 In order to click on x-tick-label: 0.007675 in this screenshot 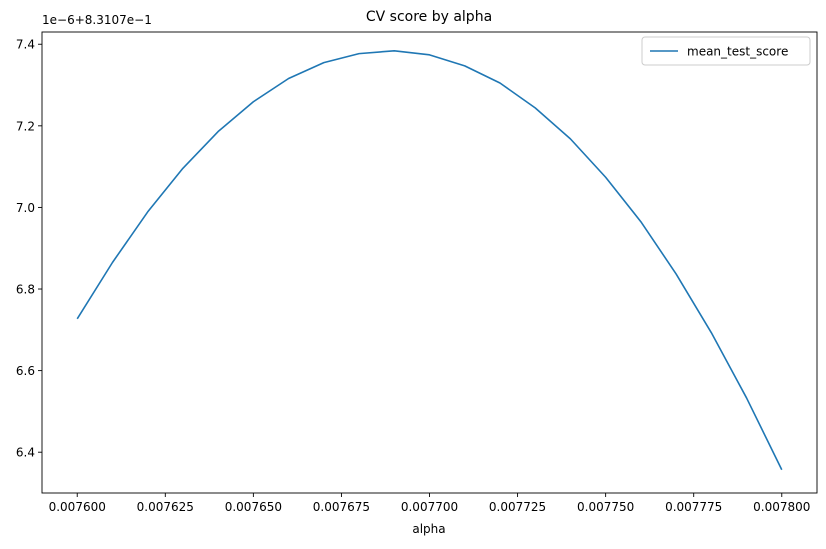, I will do `click(341, 507)`.